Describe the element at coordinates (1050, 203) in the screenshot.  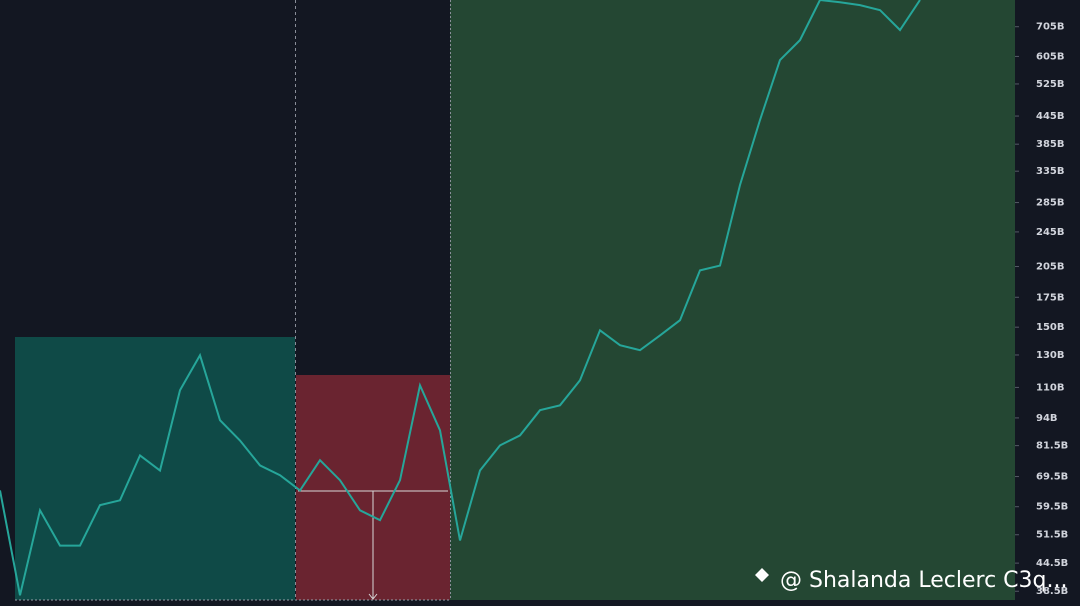
I see `y-tick-label: 285B` at that location.